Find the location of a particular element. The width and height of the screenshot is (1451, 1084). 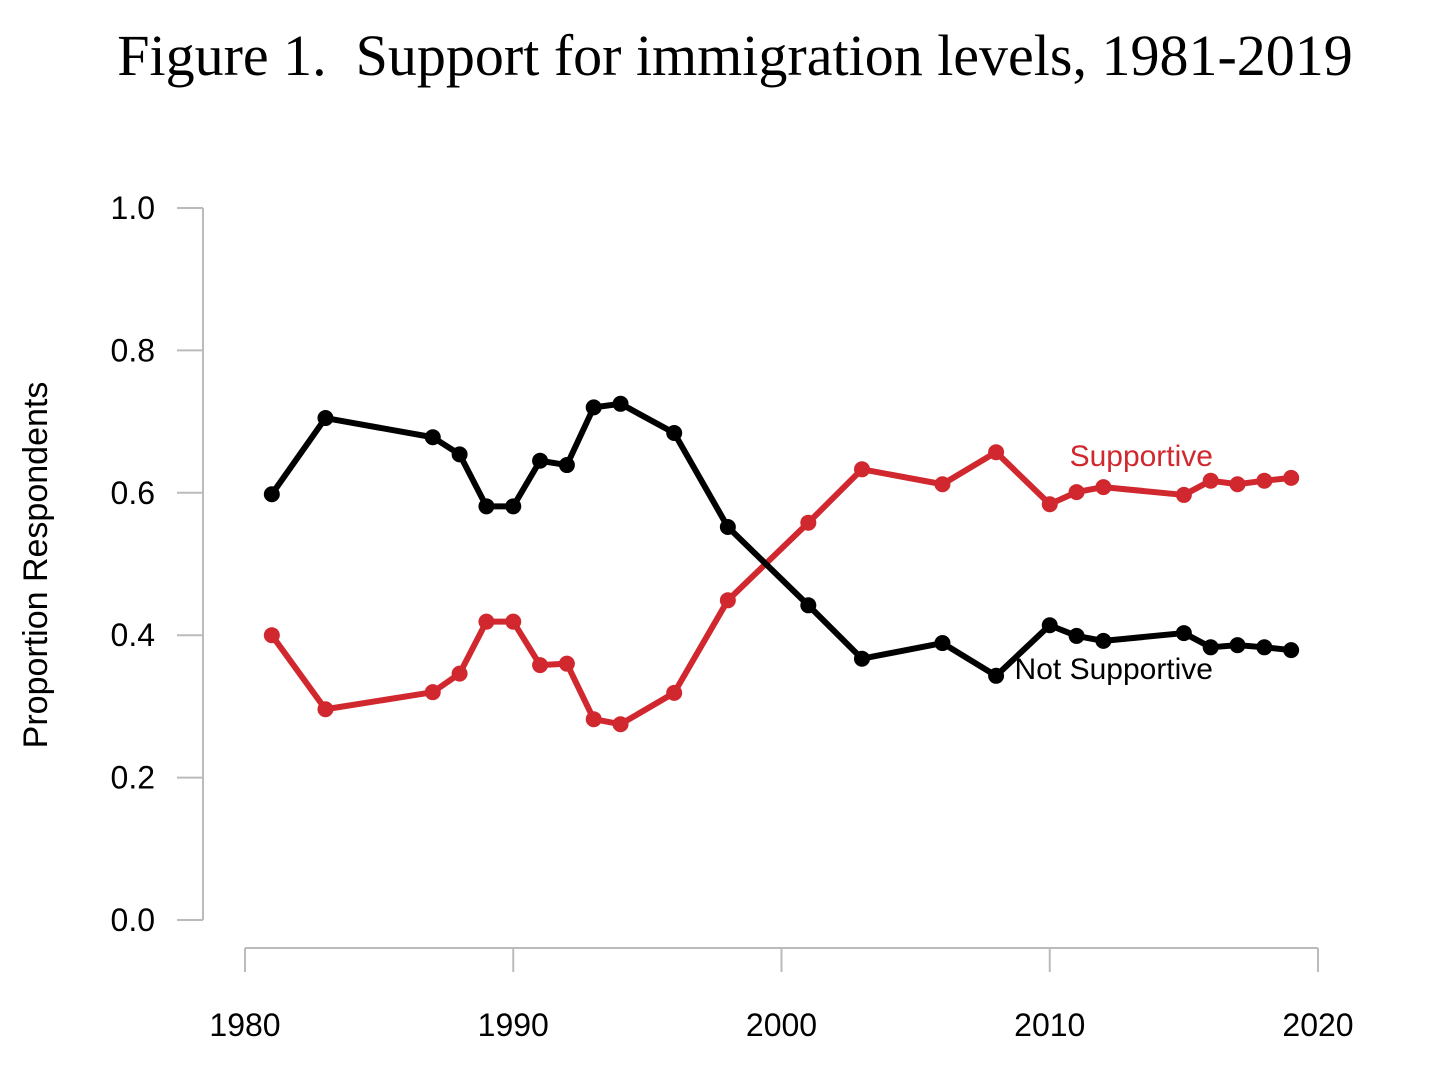

x-tick-label: 2000 is located at coordinates (781, 1025).